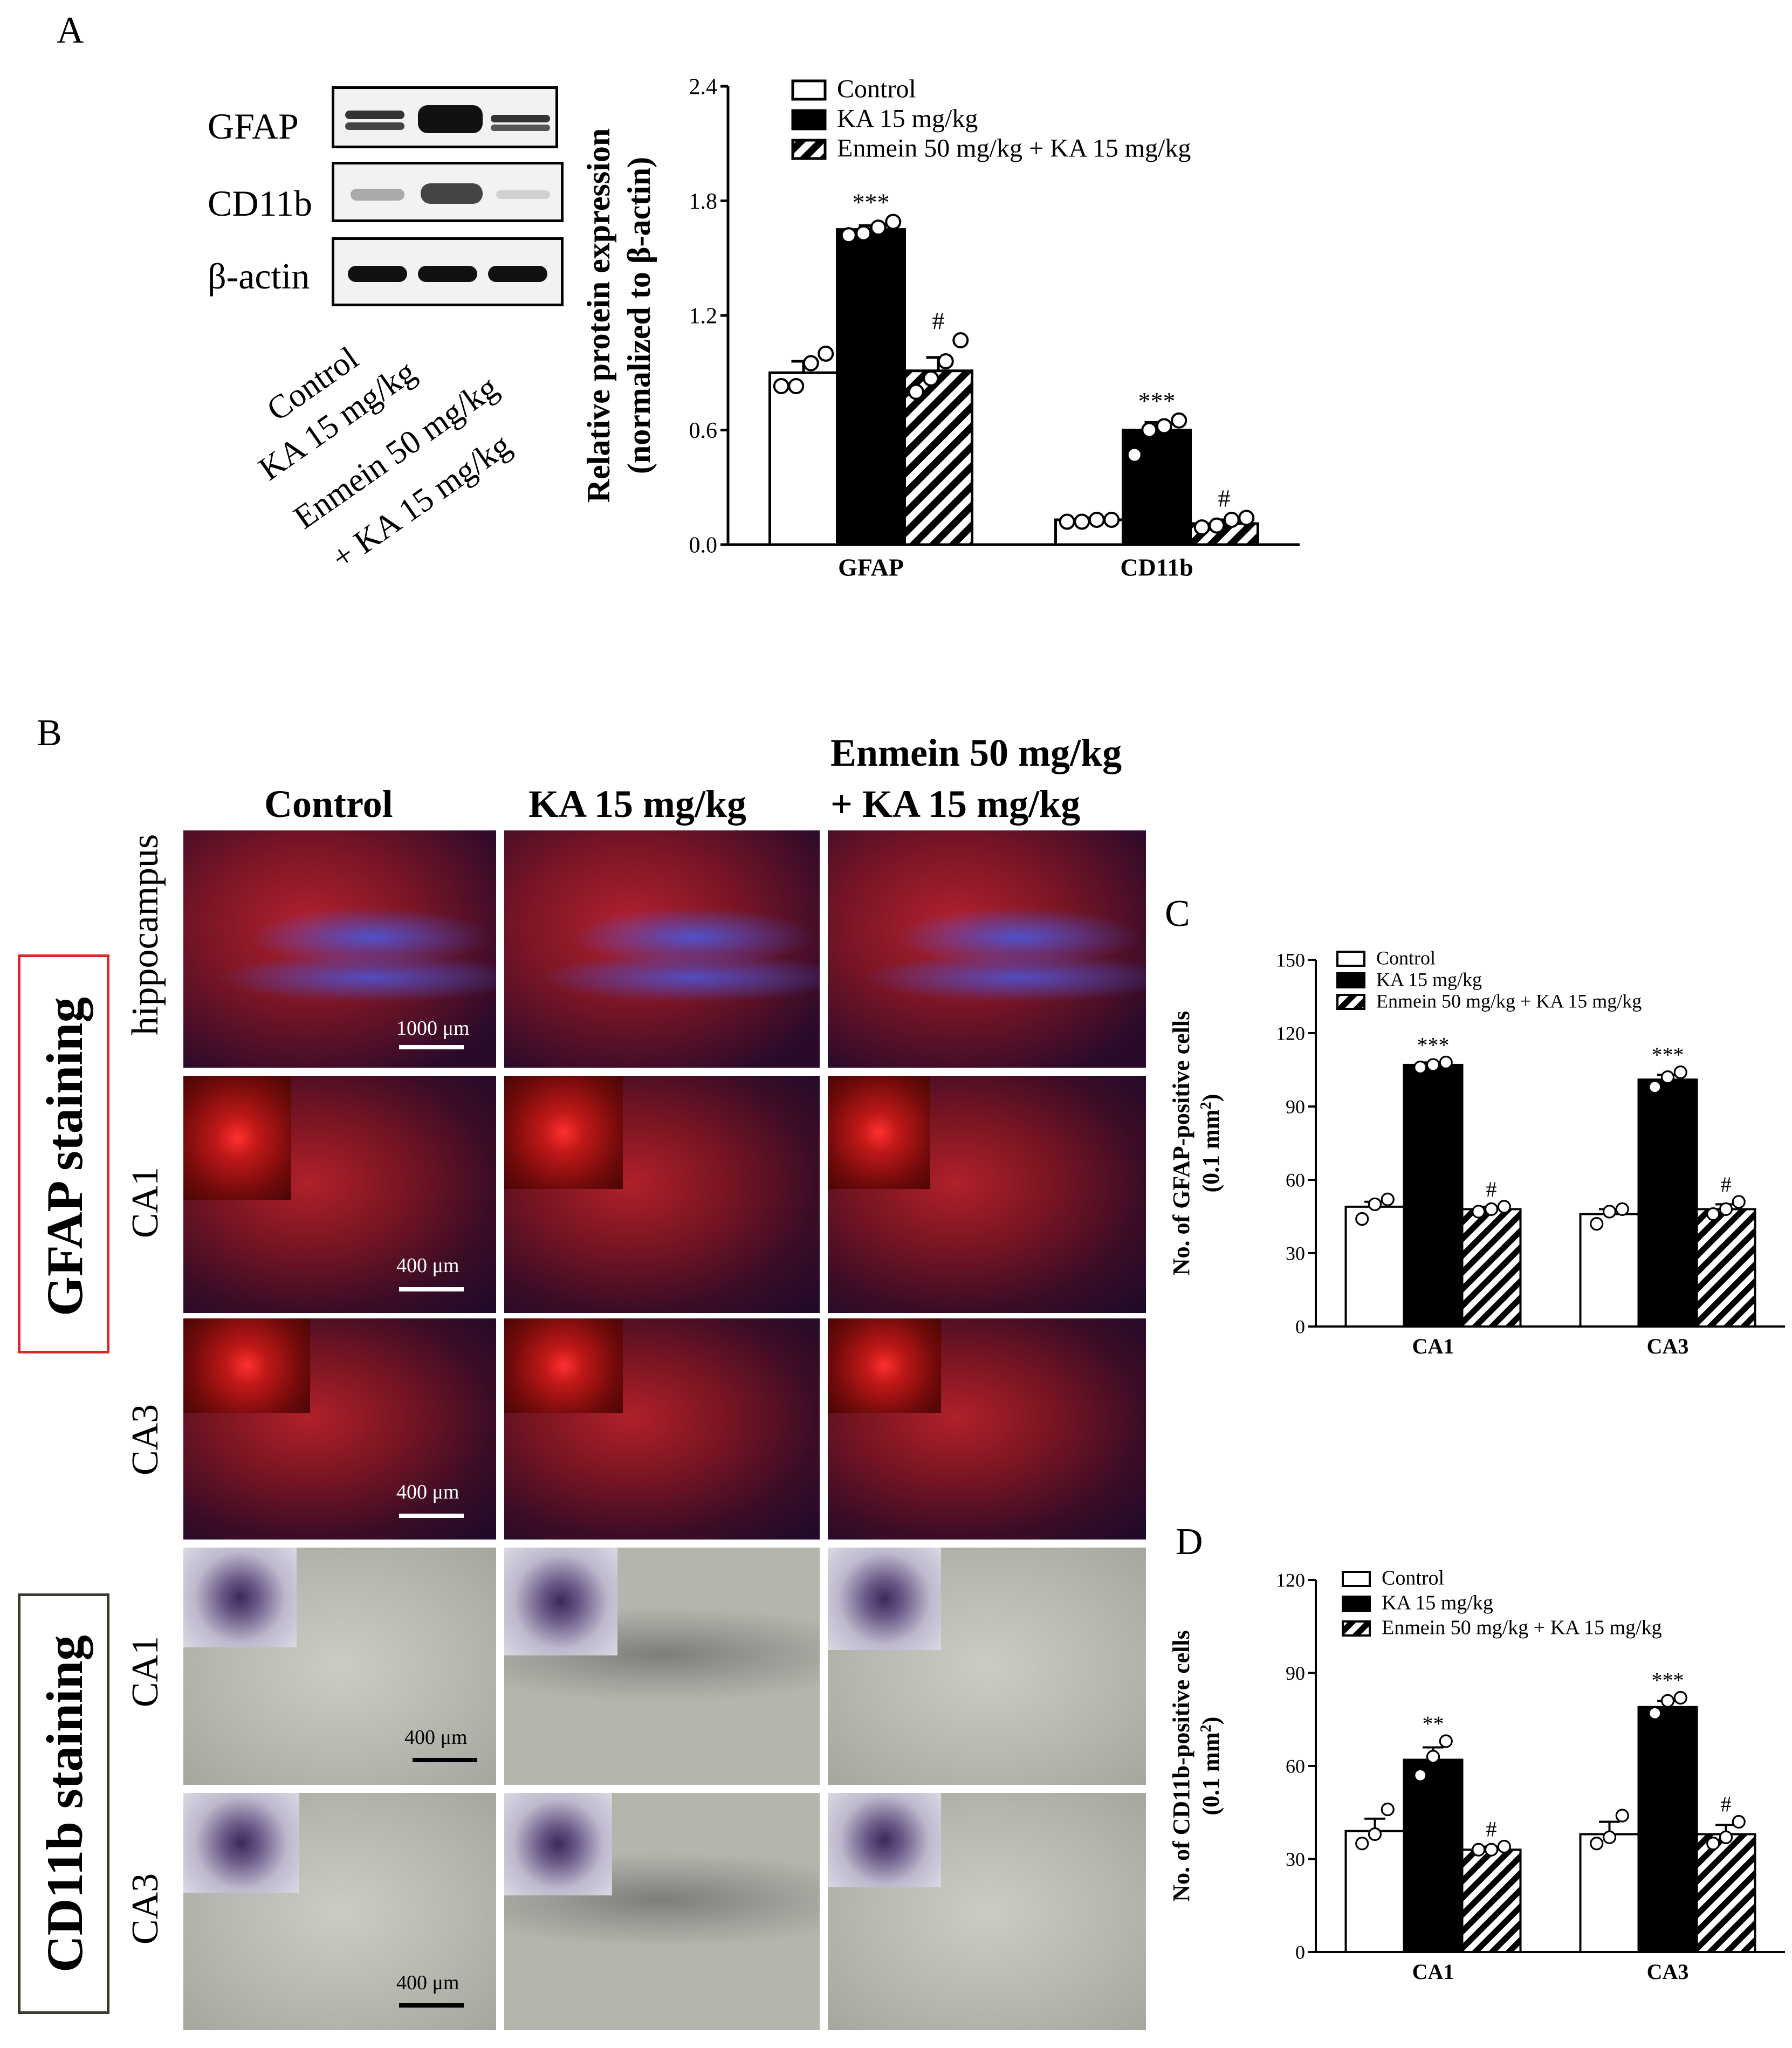  I want to click on panel-b-letter: B, so click(50, 733).